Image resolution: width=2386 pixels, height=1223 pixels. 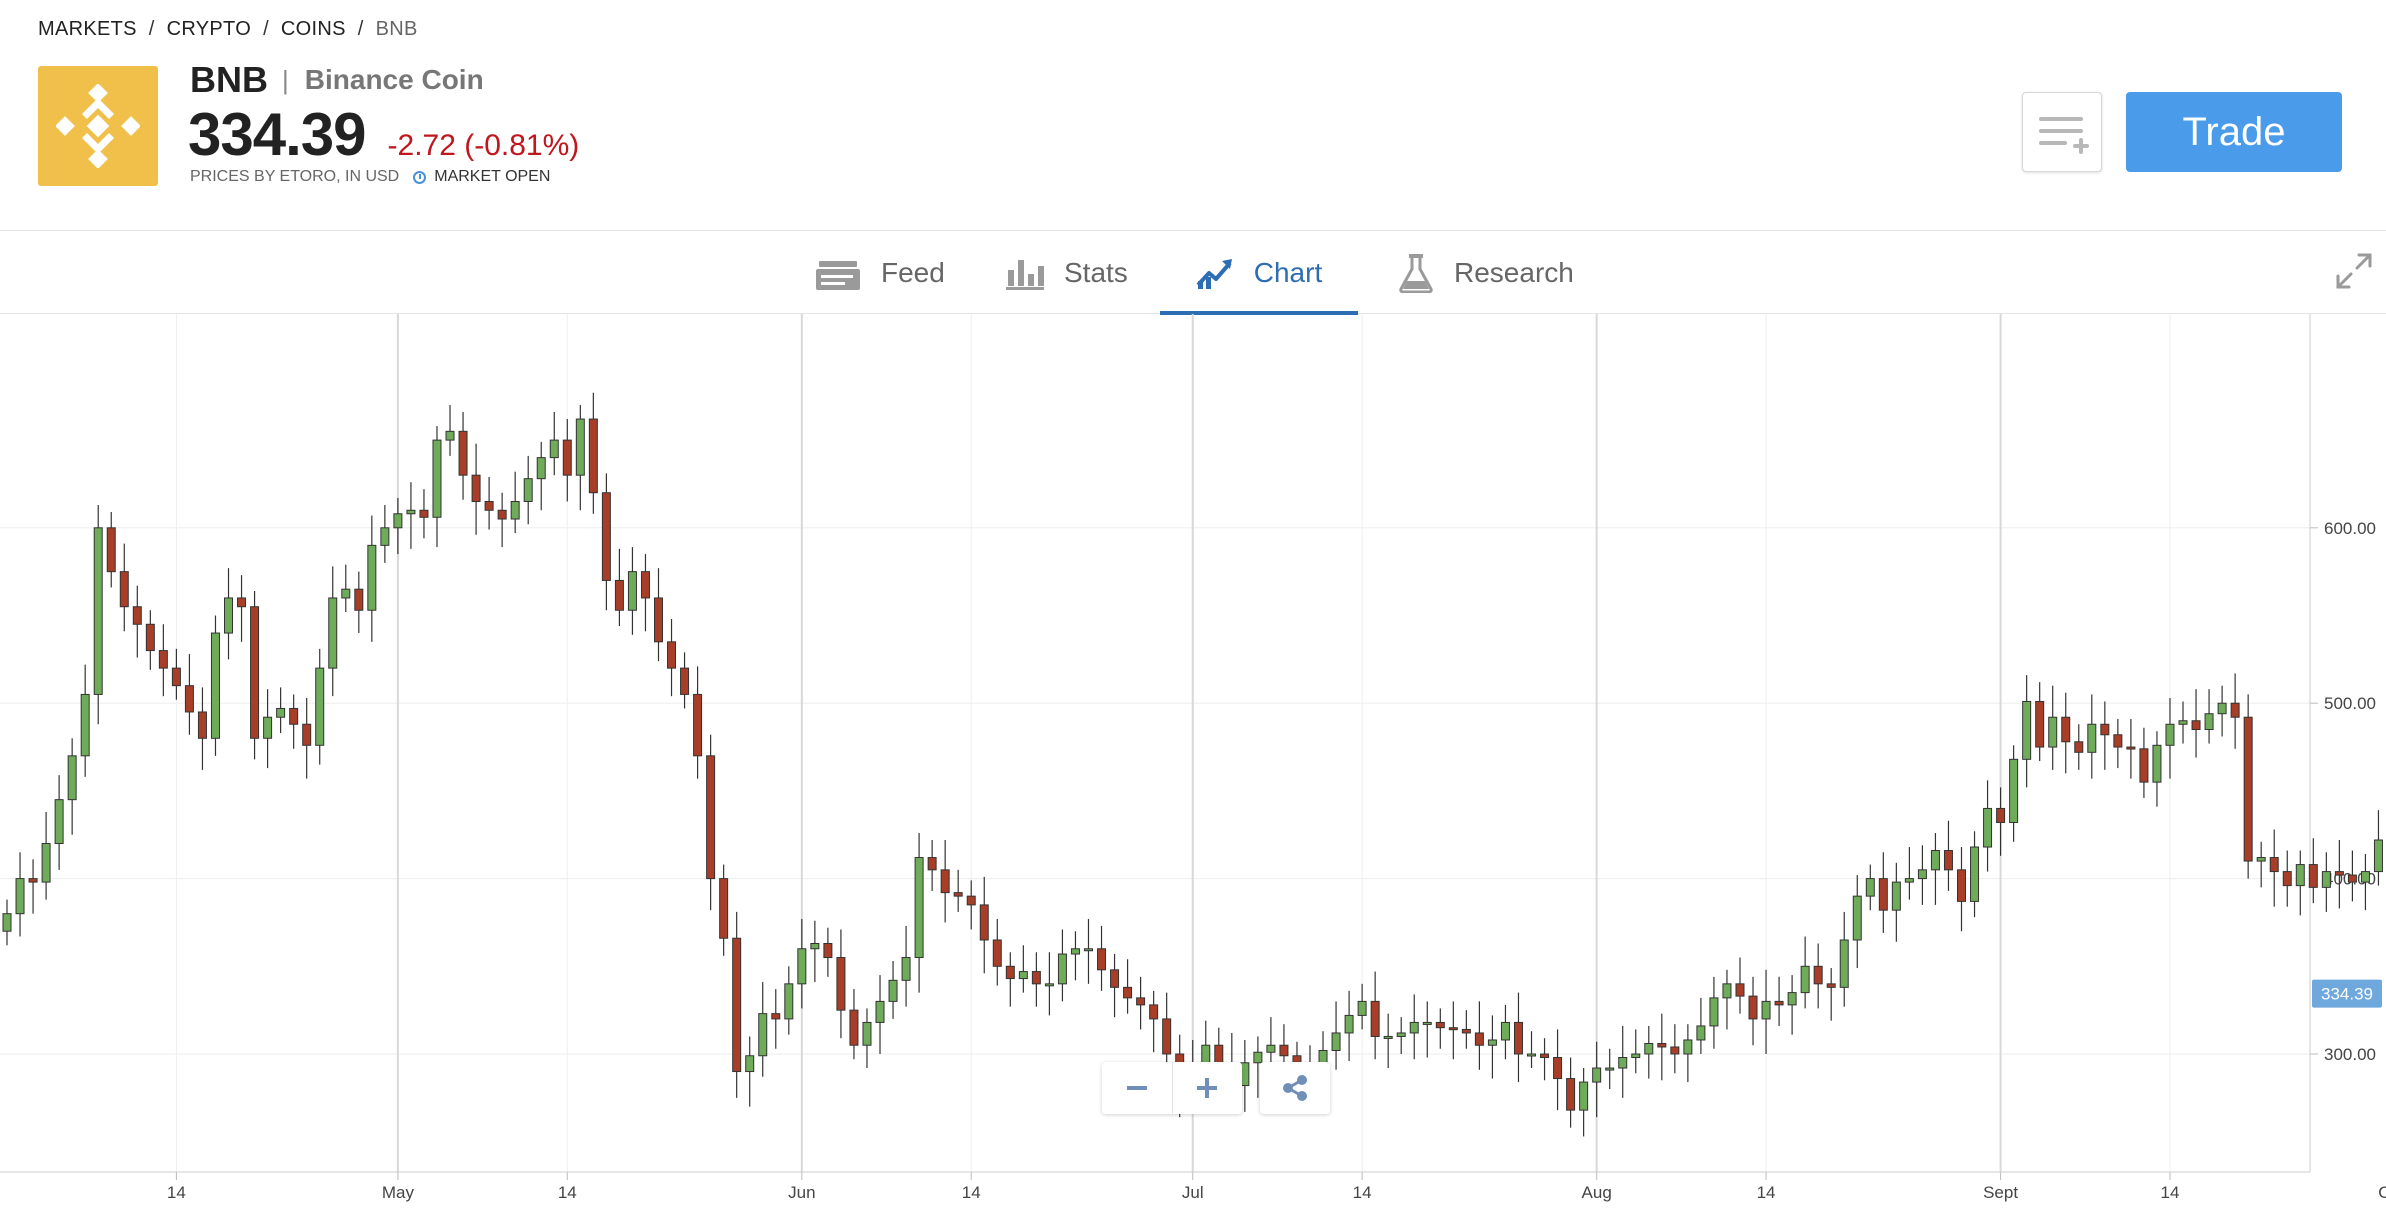 What do you see at coordinates (1295, 1088) in the screenshot?
I see `share-chart-button` at bounding box center [1295, 1088].